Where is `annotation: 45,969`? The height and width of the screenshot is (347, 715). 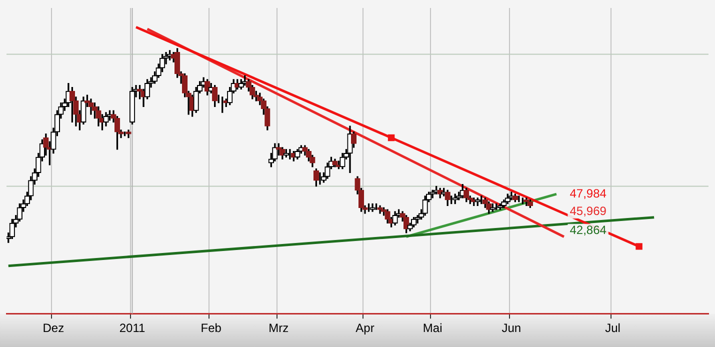 annotation: 45,969 is located at coordinates (588, 211).